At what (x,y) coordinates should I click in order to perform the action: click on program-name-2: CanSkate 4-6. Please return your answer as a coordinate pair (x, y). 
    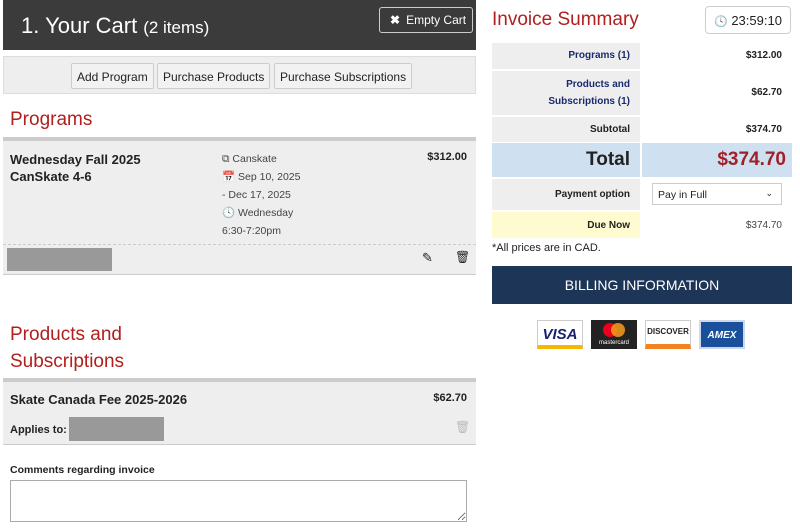
    Looking at the image, I should click on (51, 176).